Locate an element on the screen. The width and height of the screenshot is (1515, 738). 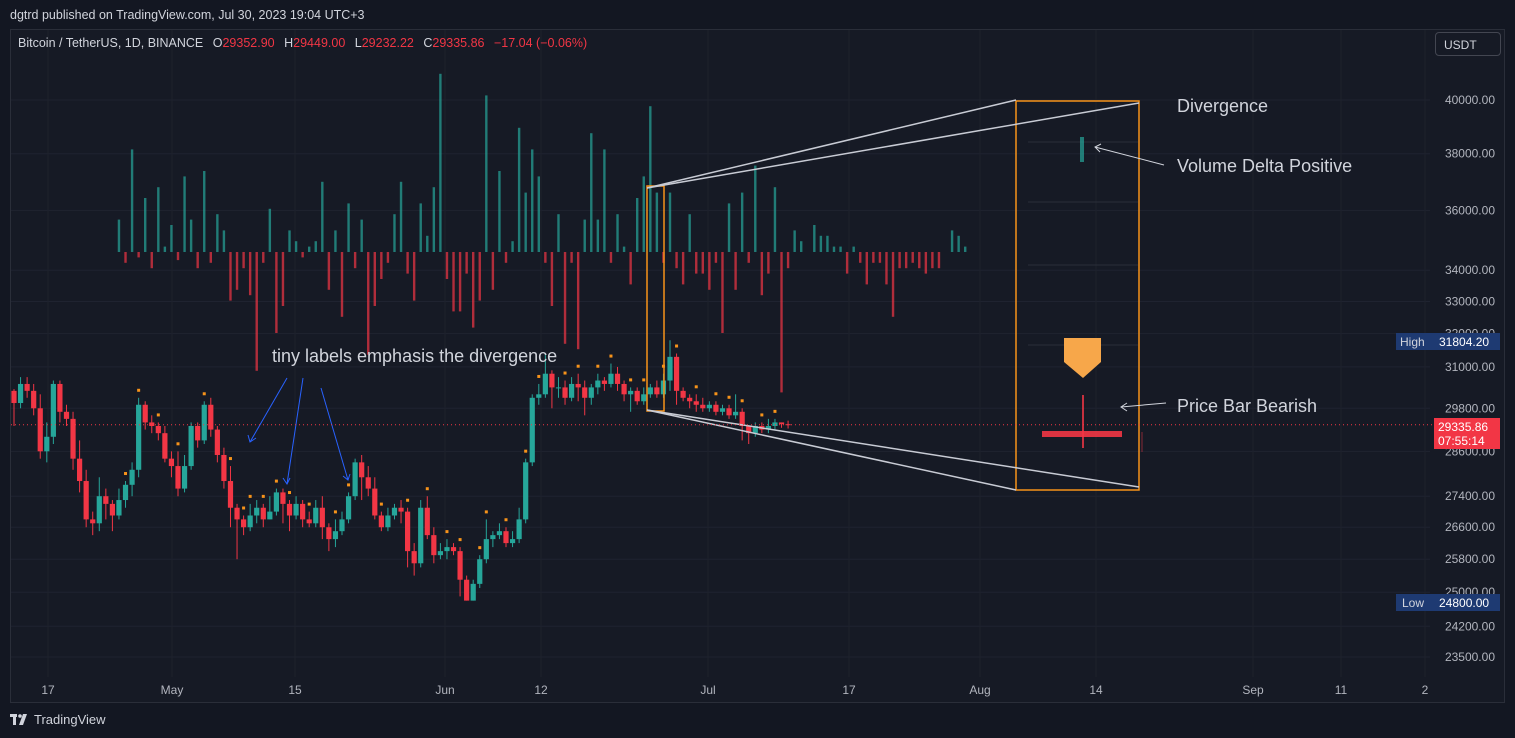
footer-brand: TradingView is located at coordinates (58, 719).